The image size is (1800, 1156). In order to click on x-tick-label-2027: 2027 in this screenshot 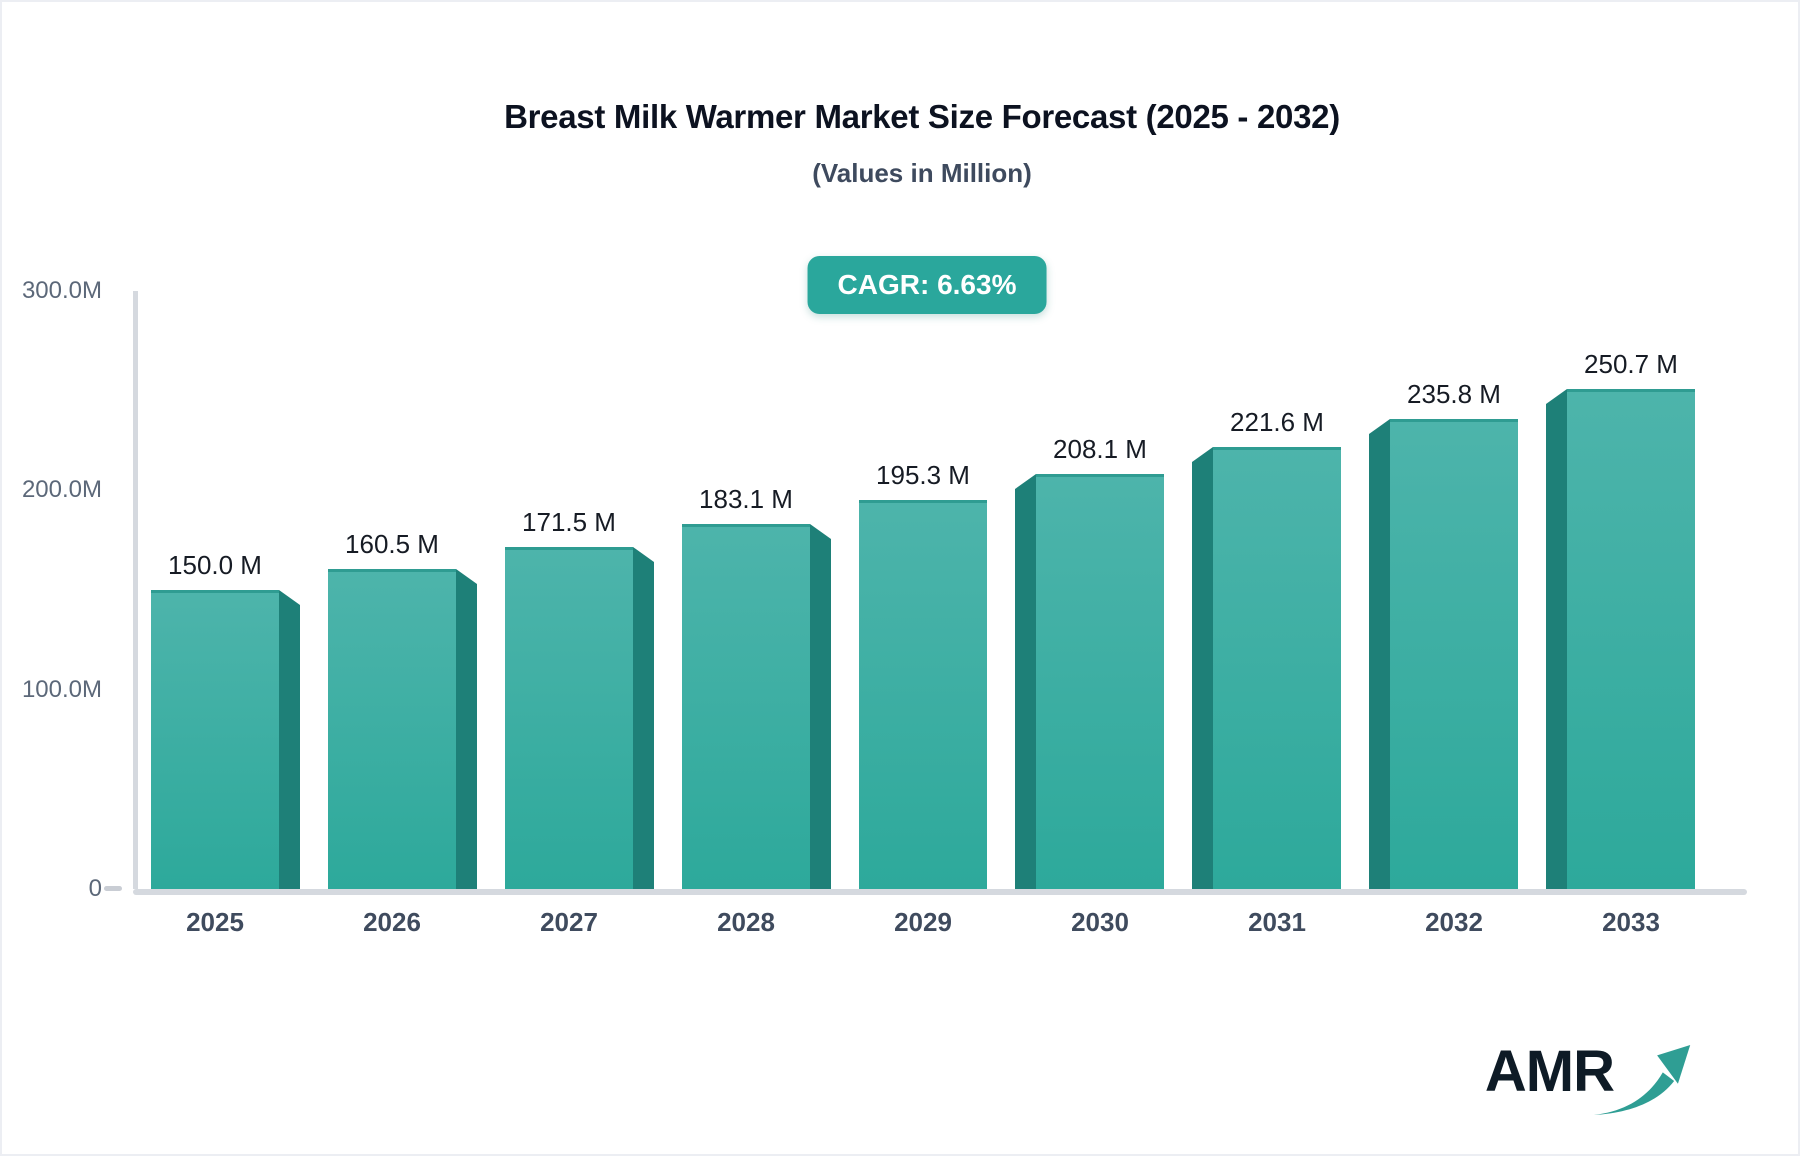, I will do `click(569, 922)`.